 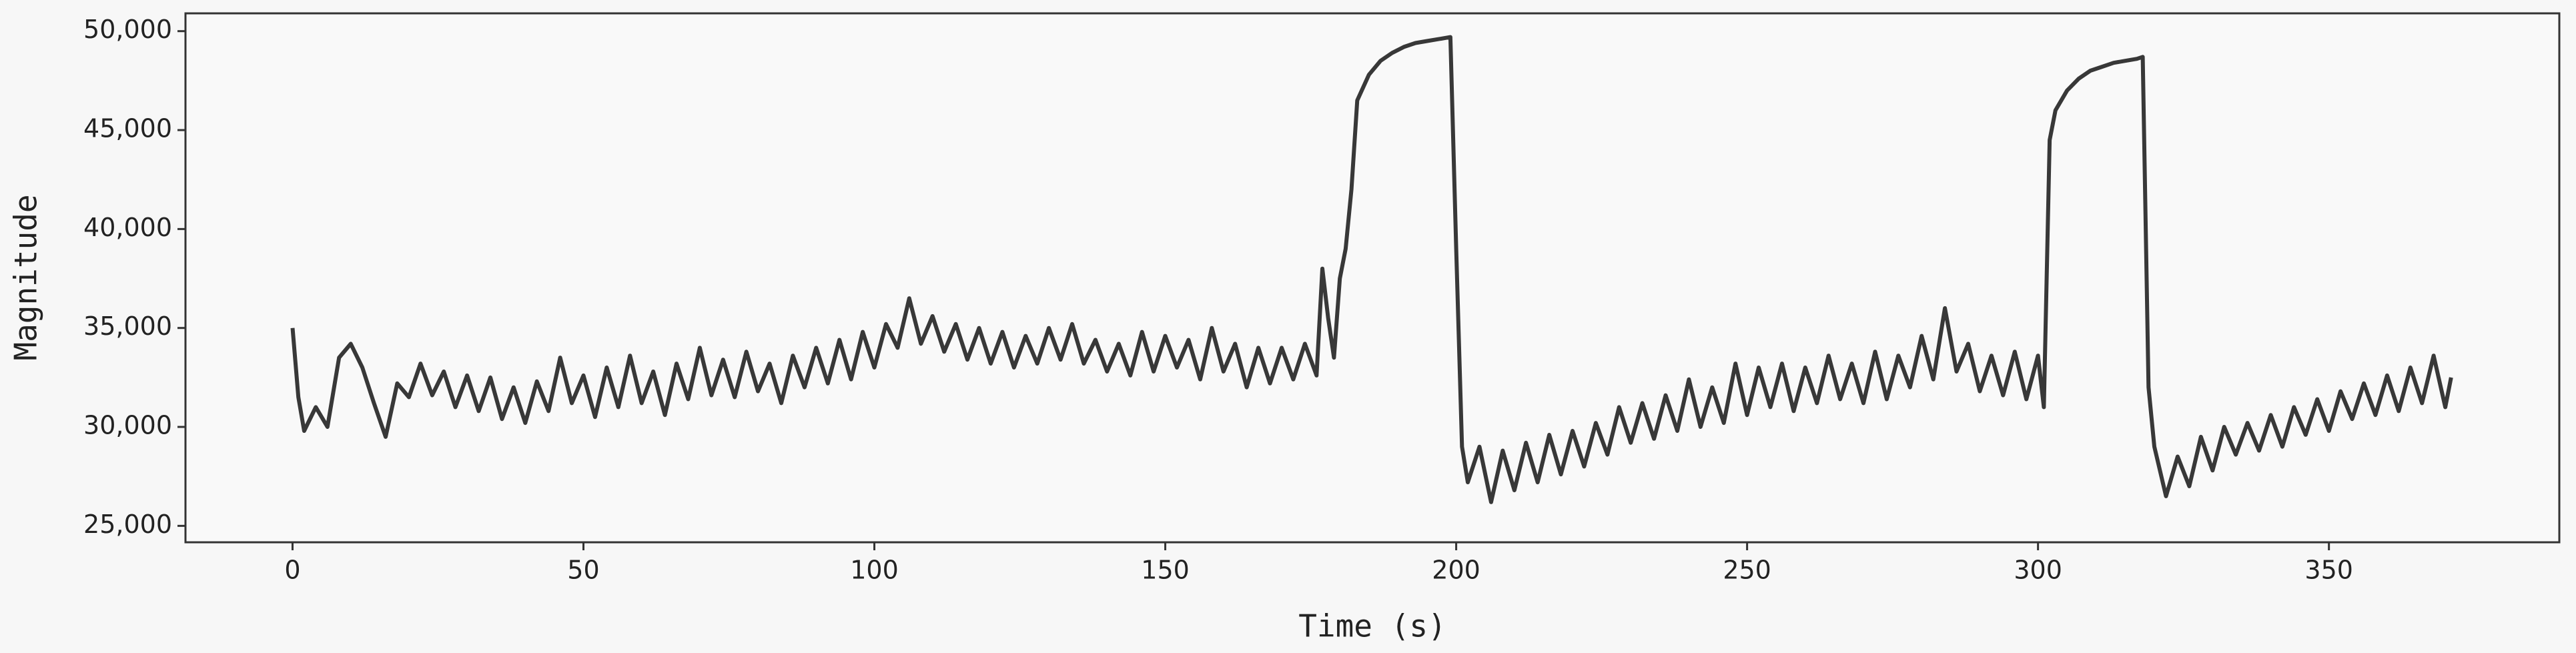 What do you see at coordinates (292, 570) in the screenshot?
I see `x-tick-label: 0` at bounding box center [292, 570].